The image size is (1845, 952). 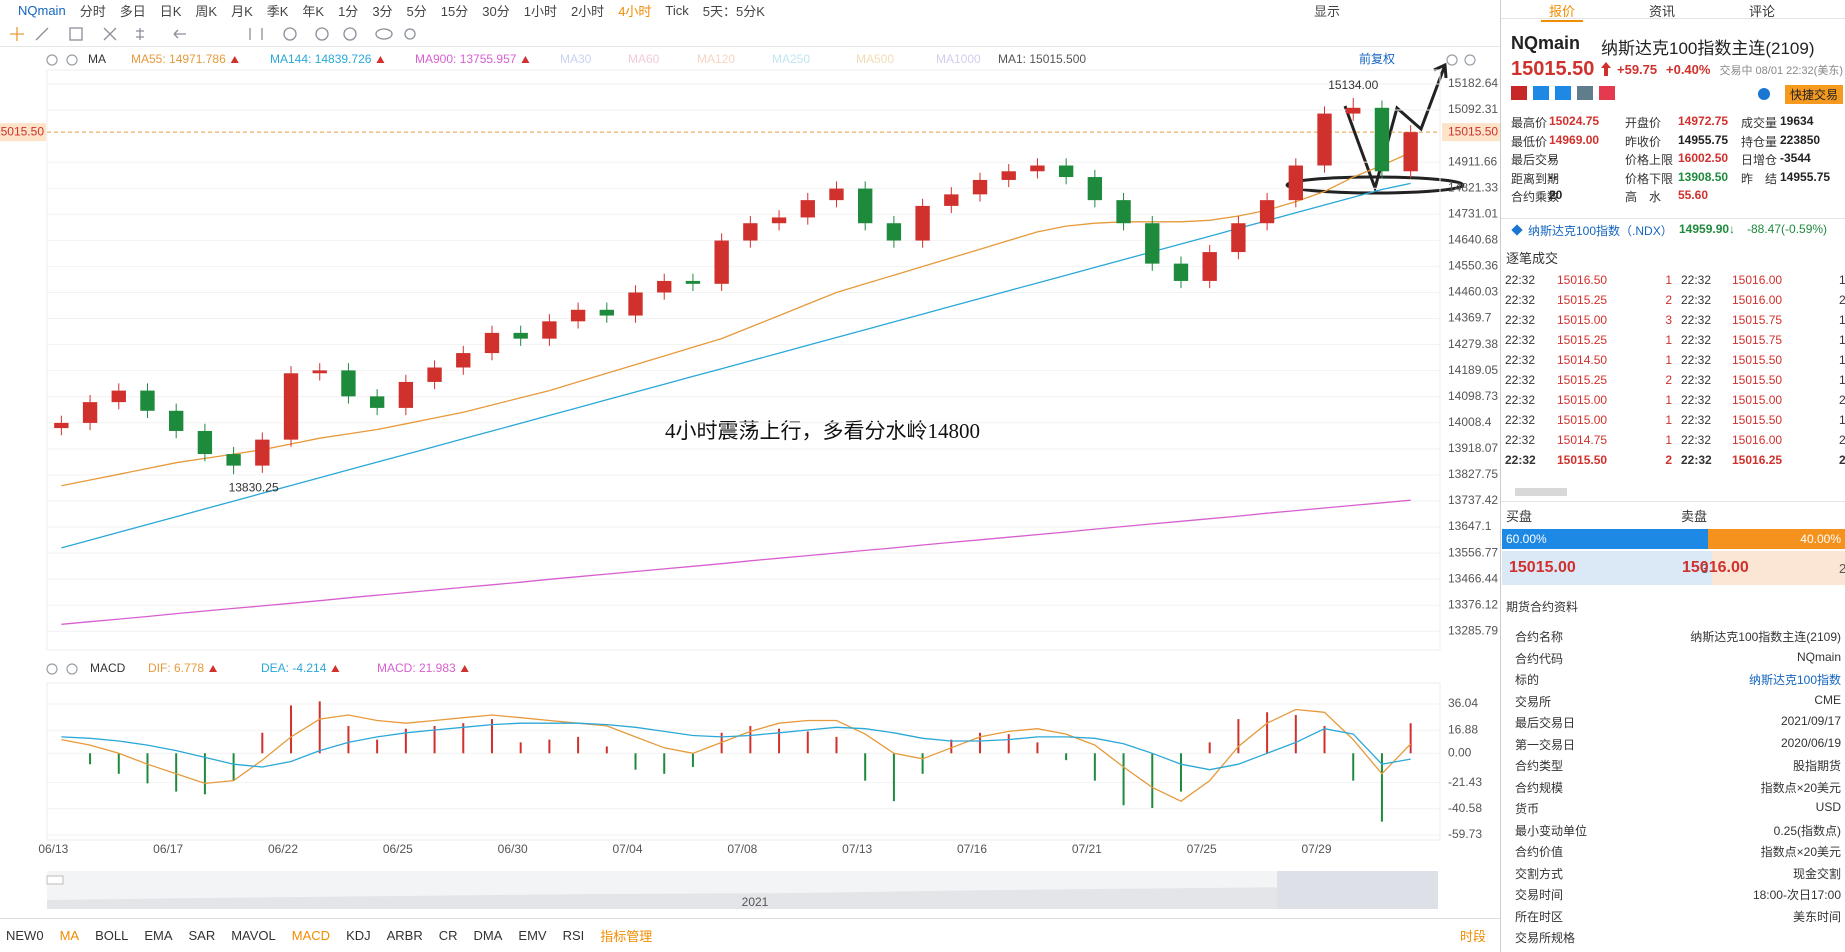 I want to click on lock-icon, so click(x=290, y=34).